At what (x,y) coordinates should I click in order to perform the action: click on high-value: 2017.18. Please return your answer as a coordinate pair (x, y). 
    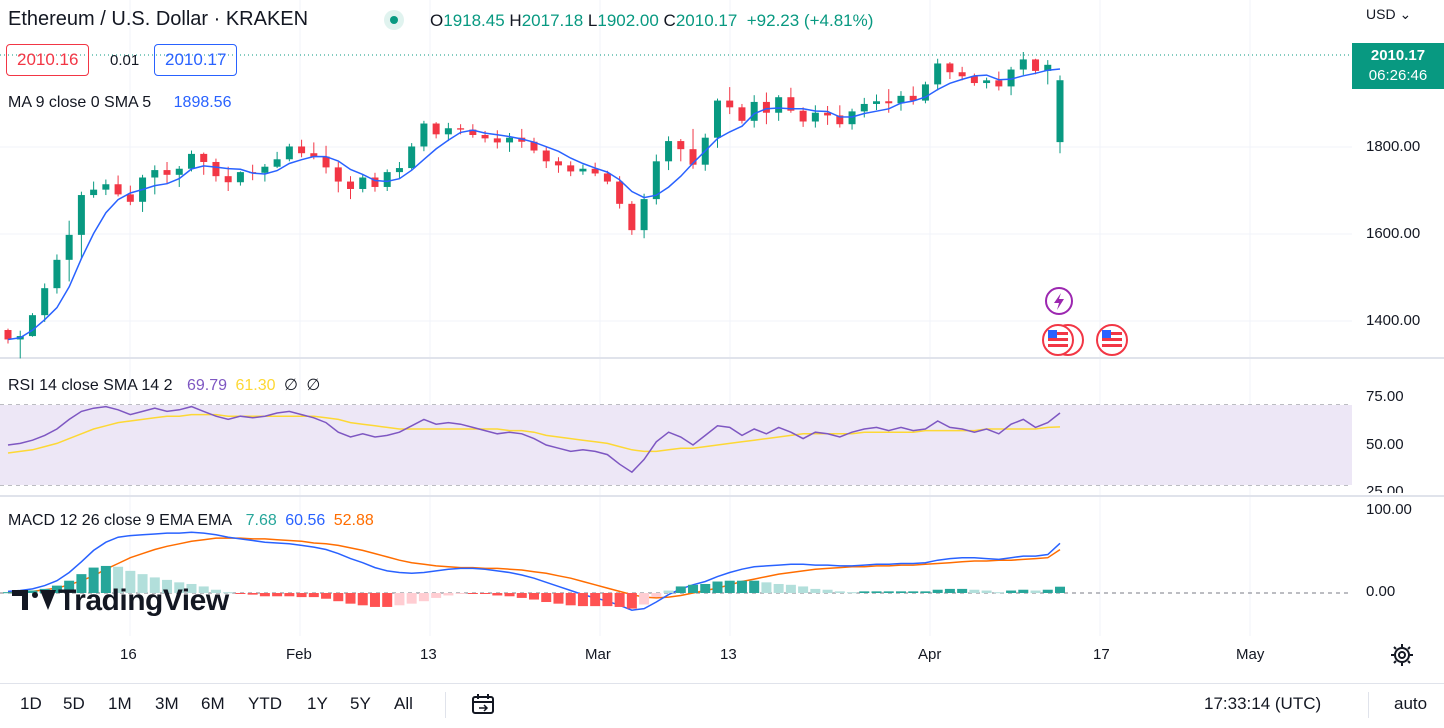
    Looking at the image, I should click on (552, 20).